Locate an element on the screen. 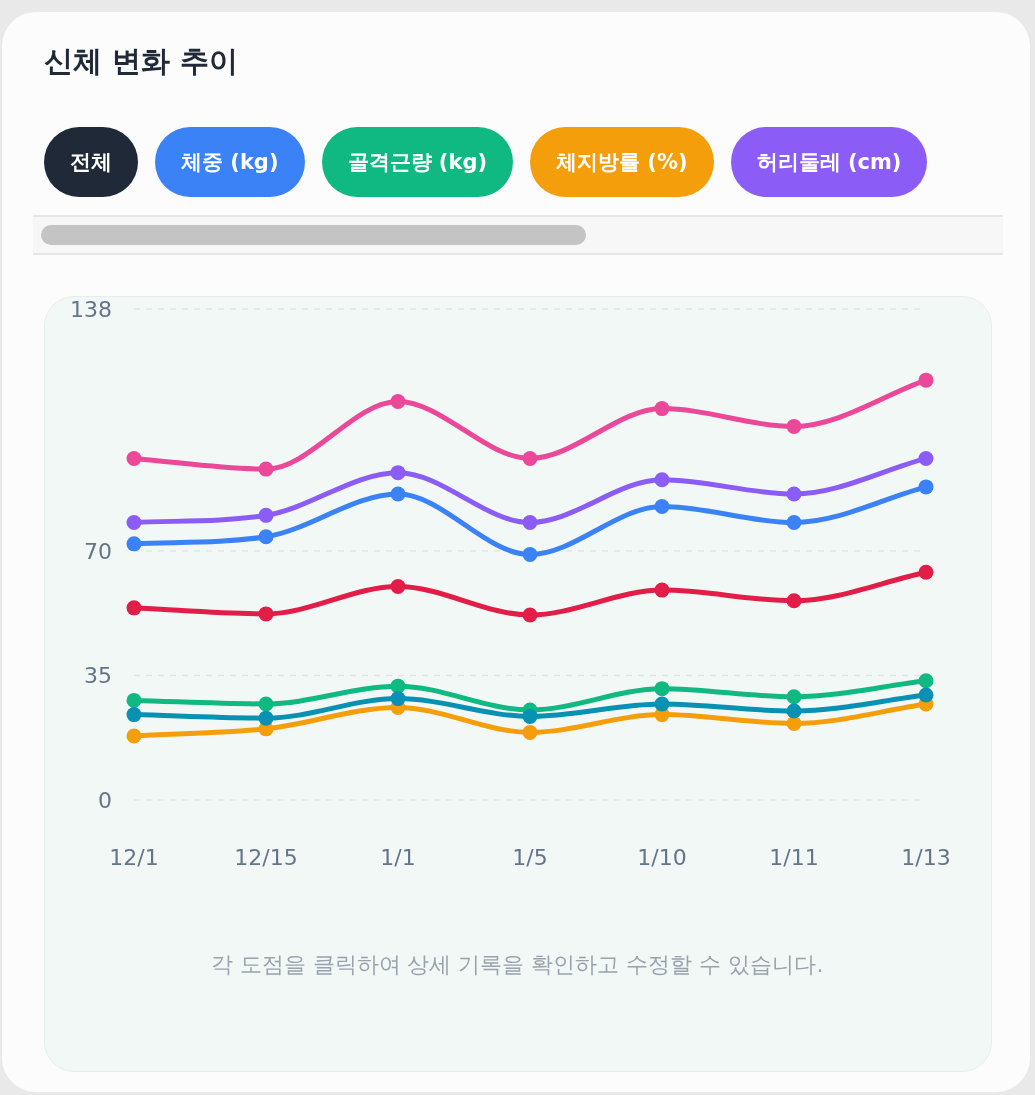  text: 체중 (kg) is located at coordinates (230, 162).